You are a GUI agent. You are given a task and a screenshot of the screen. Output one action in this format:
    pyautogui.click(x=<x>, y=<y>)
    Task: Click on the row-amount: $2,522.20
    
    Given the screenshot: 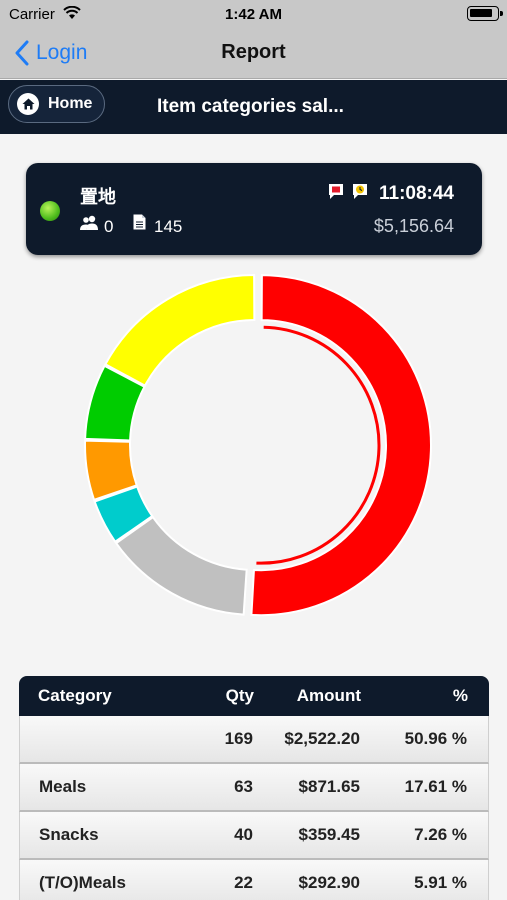 What is the action you would take?
    pyautogui.click(x=322, y=738)
    